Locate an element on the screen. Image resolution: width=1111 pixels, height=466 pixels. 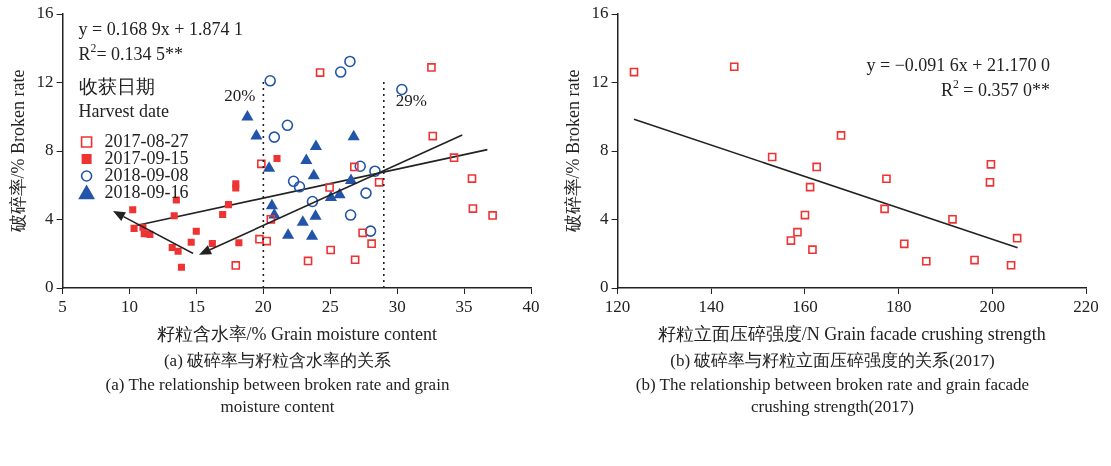
x-tick-label: 35 is located at coordinates (464, 306).